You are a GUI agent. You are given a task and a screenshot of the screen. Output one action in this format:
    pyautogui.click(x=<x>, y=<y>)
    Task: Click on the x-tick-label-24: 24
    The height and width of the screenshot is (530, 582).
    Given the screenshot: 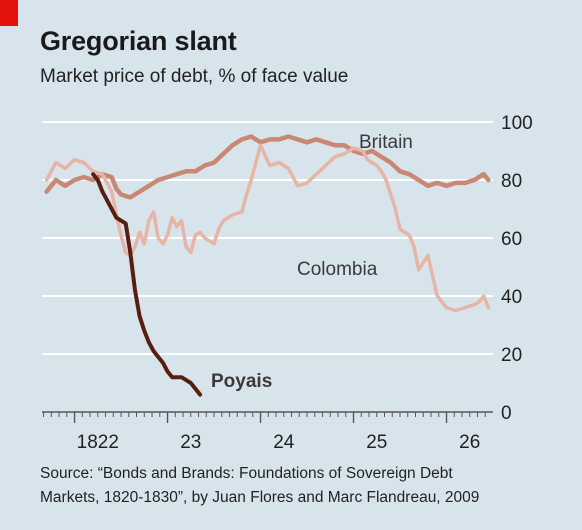 What is the action you would take?
    pyautogui.click(x=284, y=442)
    